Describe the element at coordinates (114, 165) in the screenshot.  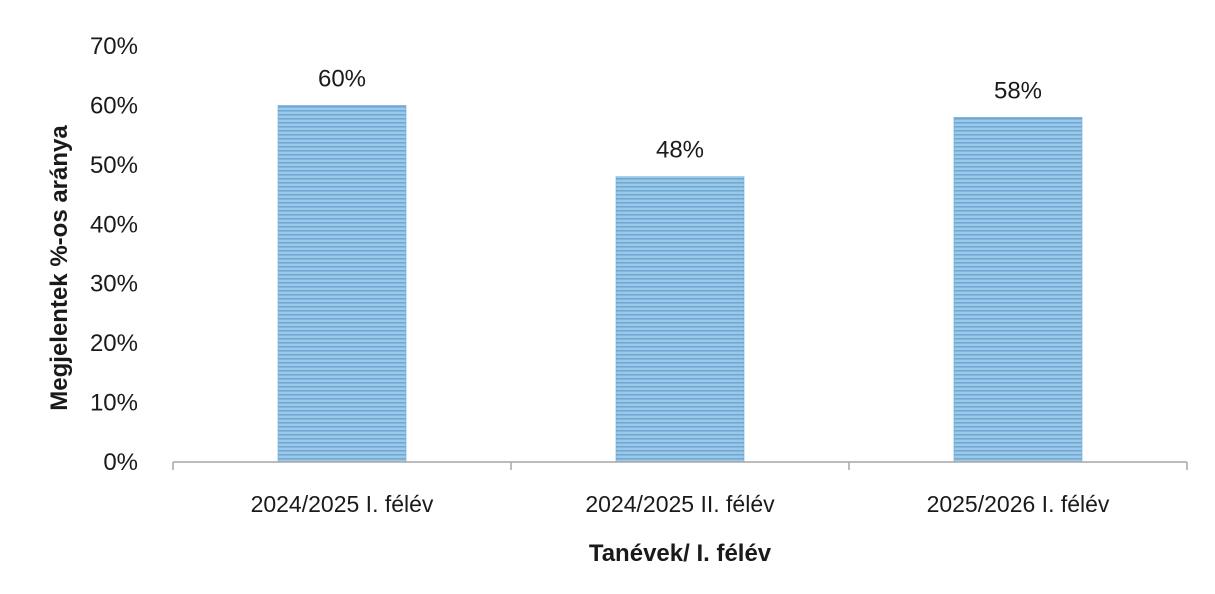
I see `y-tick-label: 50%` at that location.